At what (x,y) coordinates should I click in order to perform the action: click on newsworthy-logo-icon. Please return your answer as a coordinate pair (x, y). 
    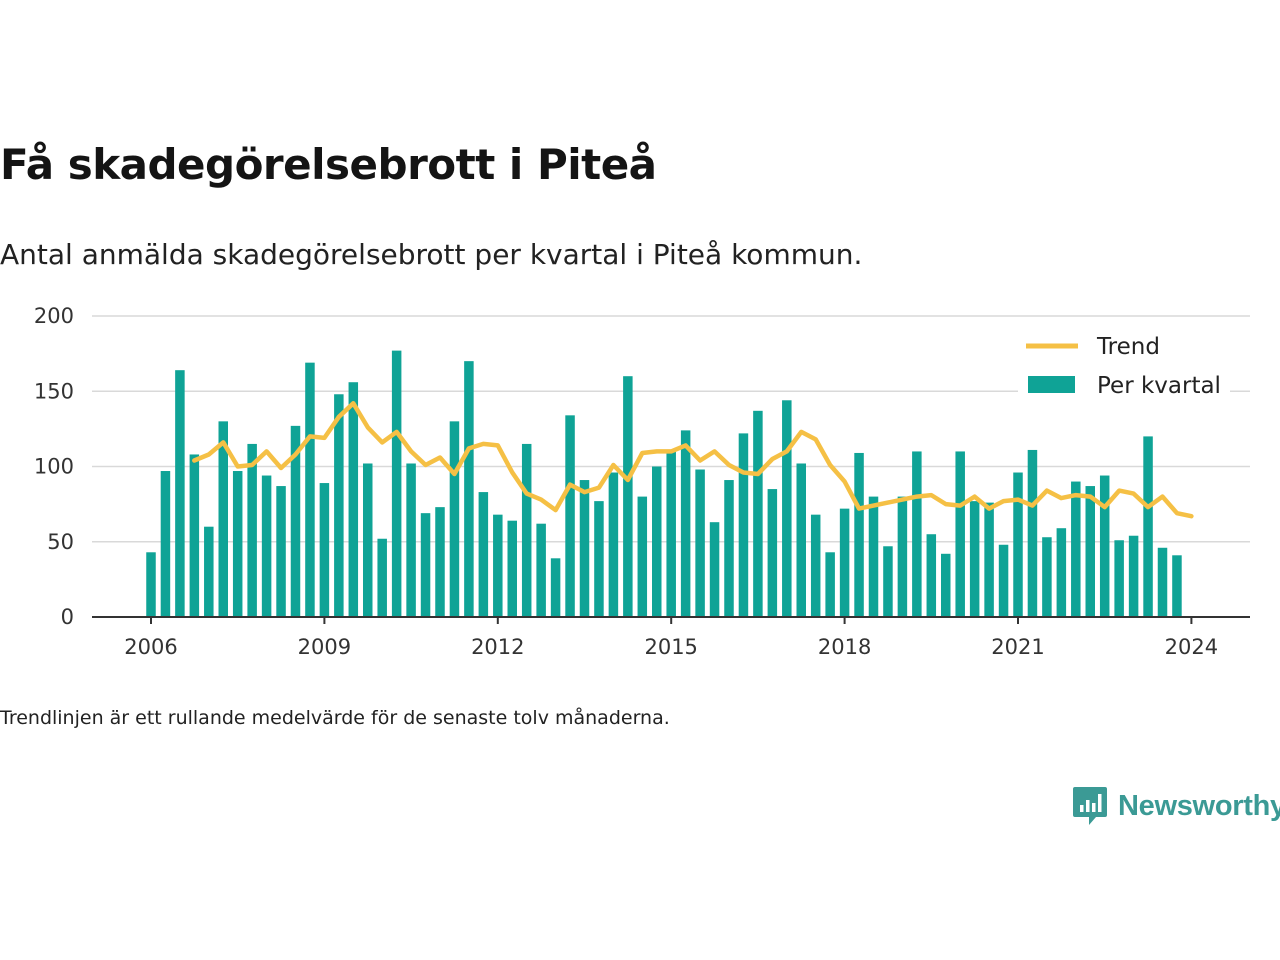
    Looking at the image, I should click on (1090, 806).